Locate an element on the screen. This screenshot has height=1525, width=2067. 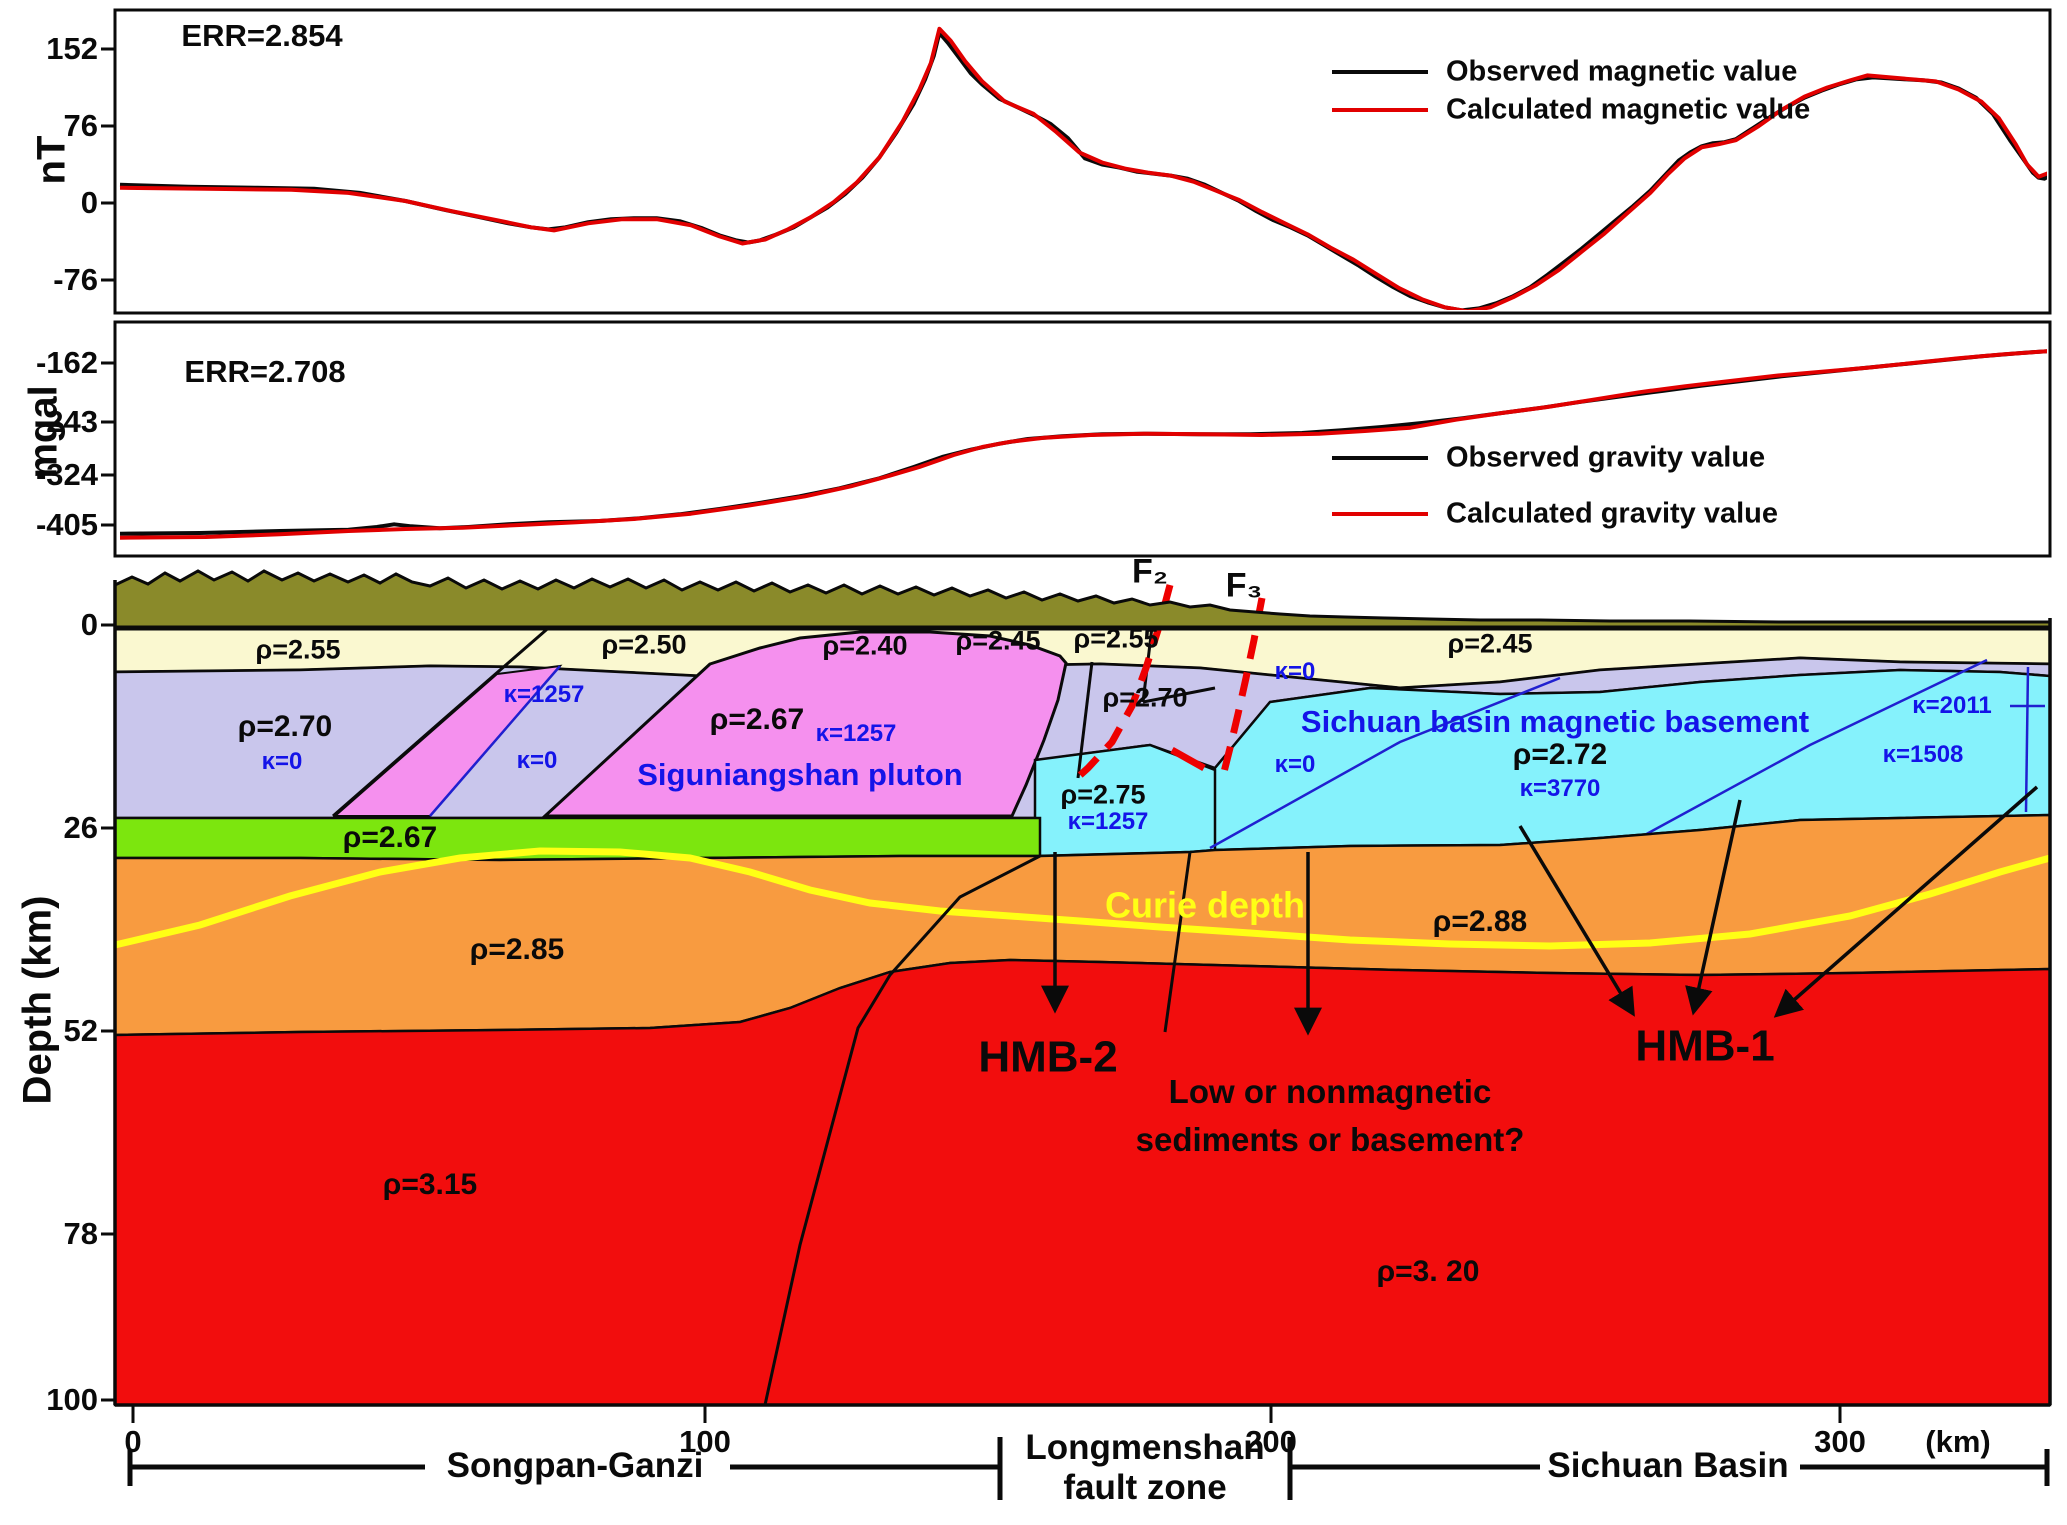
region-sichuan-basin: Sichuan Basin is located at coordinates (1668, 1465).